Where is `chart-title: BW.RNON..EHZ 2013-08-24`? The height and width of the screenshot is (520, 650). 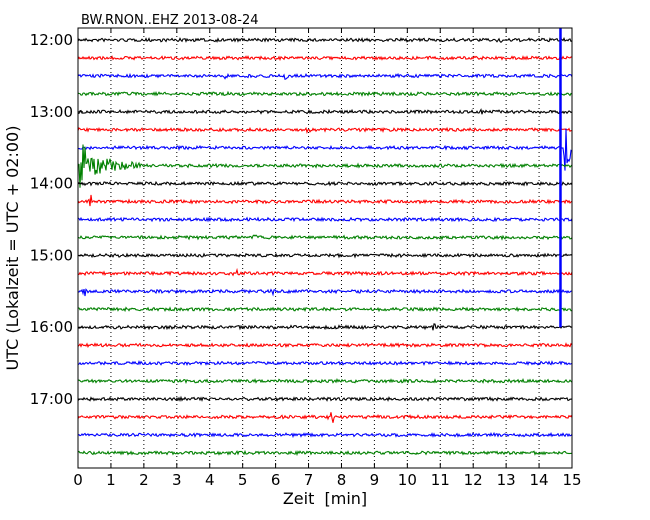 chart-title: BW.RNON..EHZ 2013-08-24 is located at coordinates (170, 20).